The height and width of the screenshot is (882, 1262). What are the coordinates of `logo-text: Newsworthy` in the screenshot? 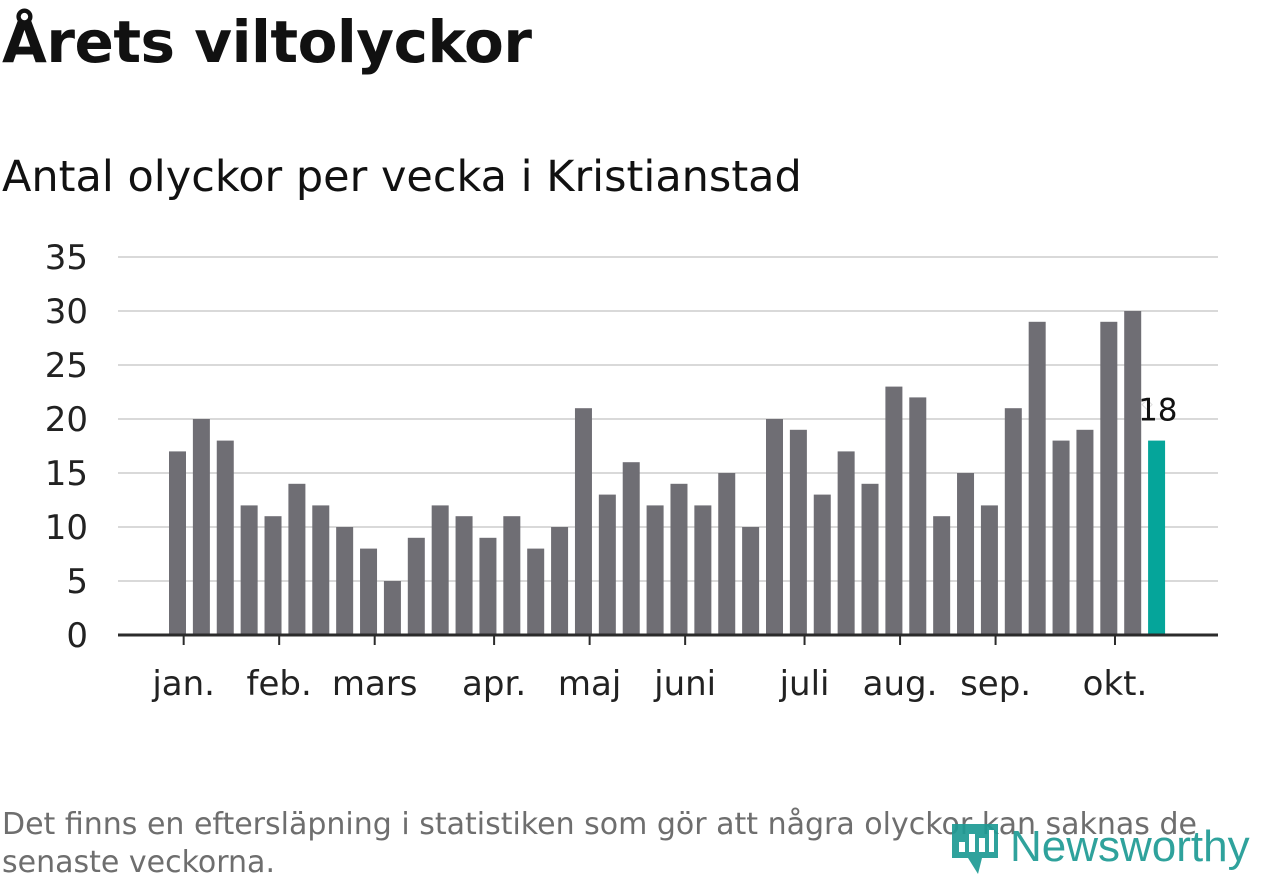 It's located at (1130, 846).